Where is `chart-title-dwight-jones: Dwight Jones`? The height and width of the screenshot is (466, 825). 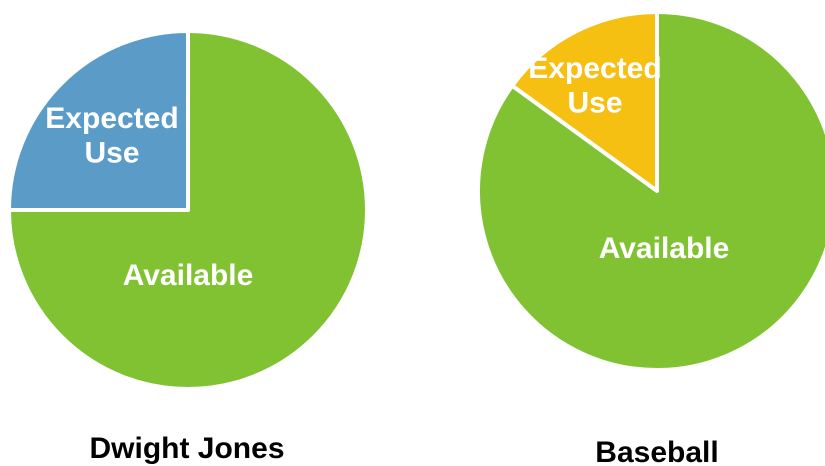
chart-title-dwight-jones: Dwight Jones is located at coordinates (186, 448).